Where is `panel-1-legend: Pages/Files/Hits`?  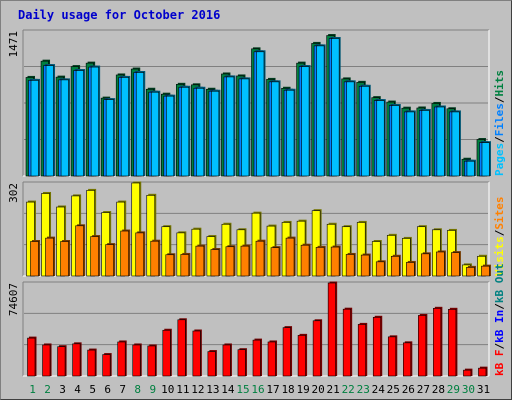 panel-1-legend: Pages/Files/Hits is located at coordinates (499, 123).